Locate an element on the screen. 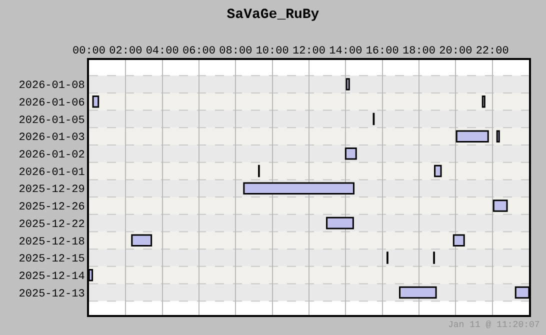 The image size is (546, 335). x-tick-label: 16:00 is located at coordinates (382, 52).